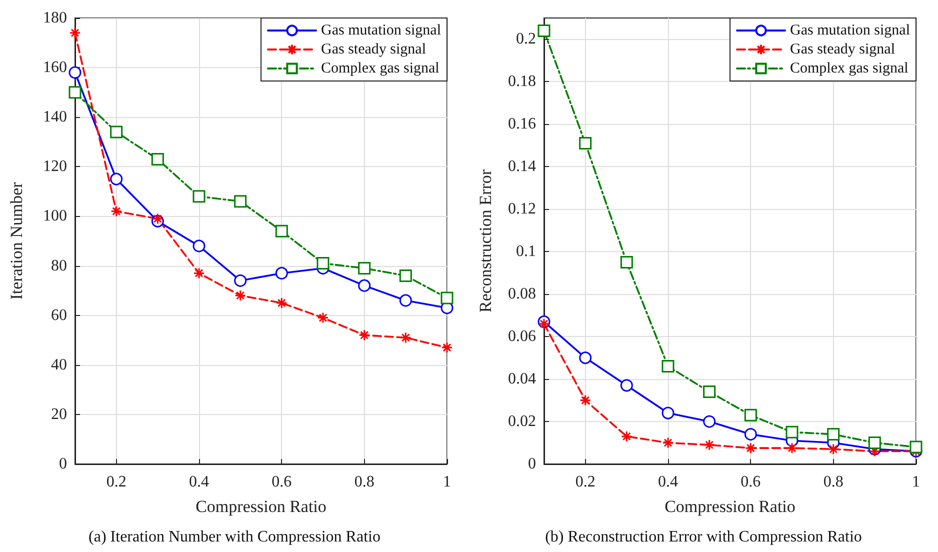 This screenshot has height=552, width=938. What do you see at coordinates (59, 365) in the screenshot?
I see `y-tick-label: 40` at bounding box center [59, 365].